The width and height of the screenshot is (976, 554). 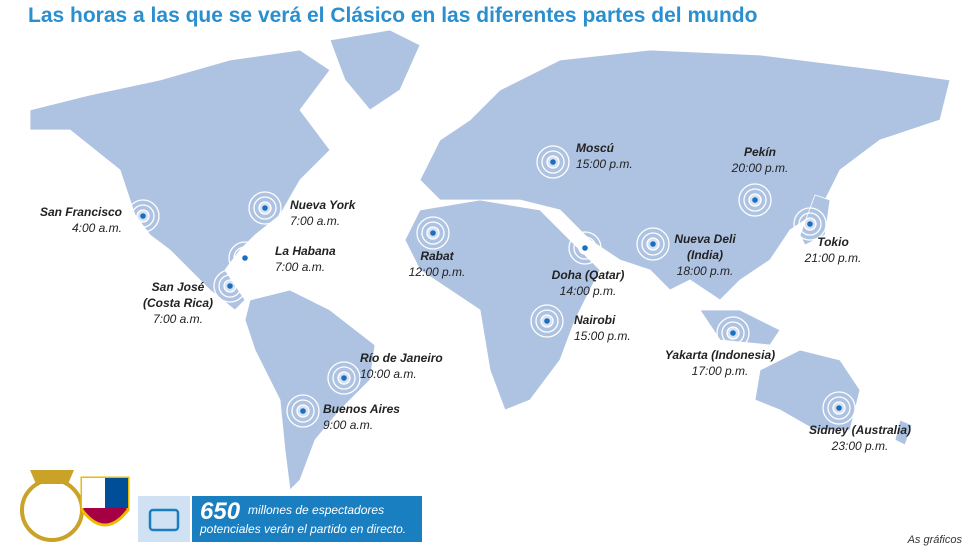 What do you see at coordinates (705, 255) in the screenshot?
I see `city-name: (India)` at bounding box center [705, 255].